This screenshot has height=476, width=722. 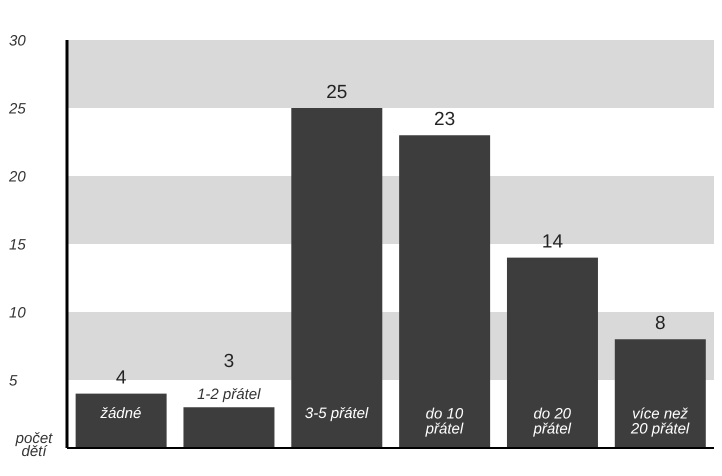 I want to click on x-tick-label: do 20 přátel, so click(x=552, y=422).